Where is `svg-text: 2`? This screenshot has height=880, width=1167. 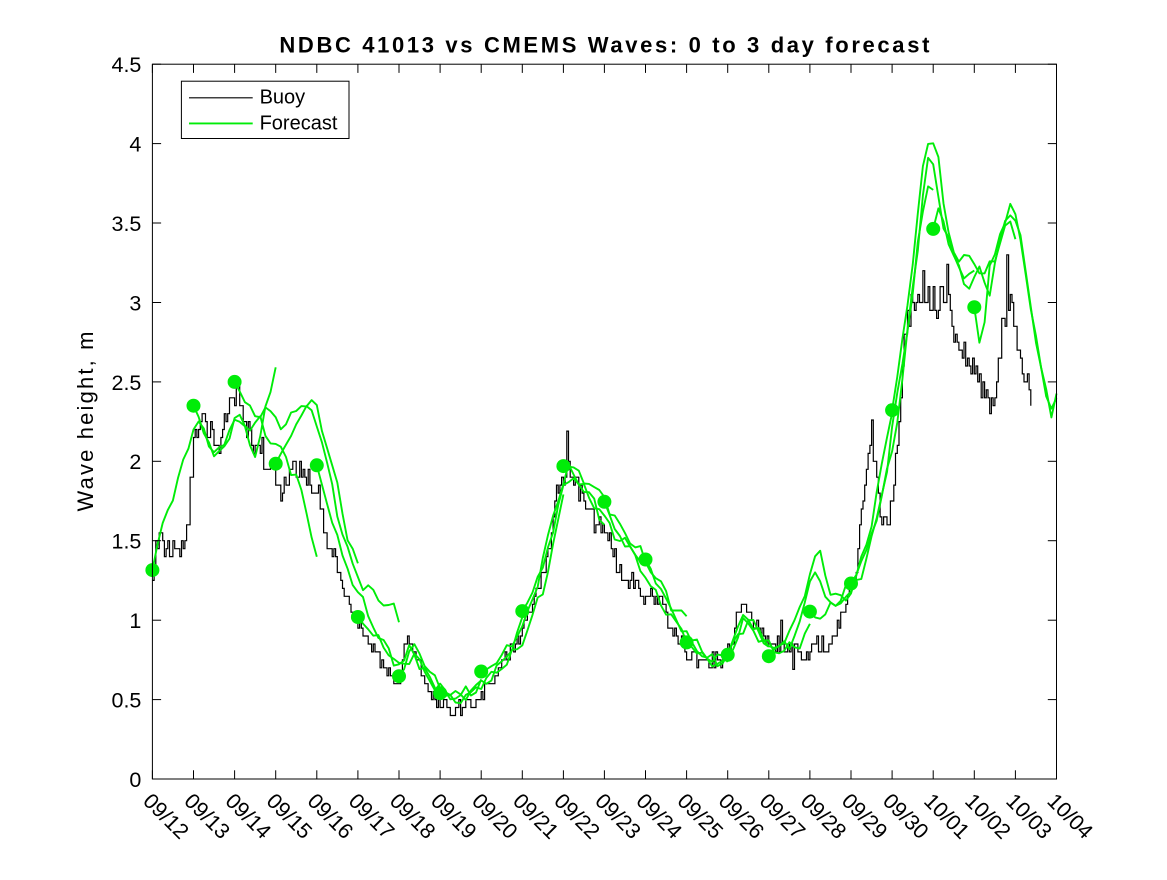
svg-text: 2 is located at coordinates (135, 462).